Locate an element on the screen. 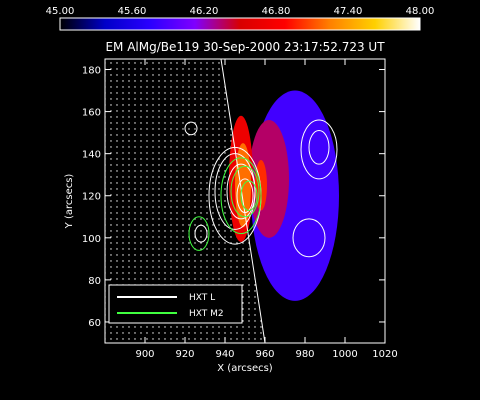 This screenshot has width=480, height=400. colorbar-gradient is located at coordinates (240, 24).